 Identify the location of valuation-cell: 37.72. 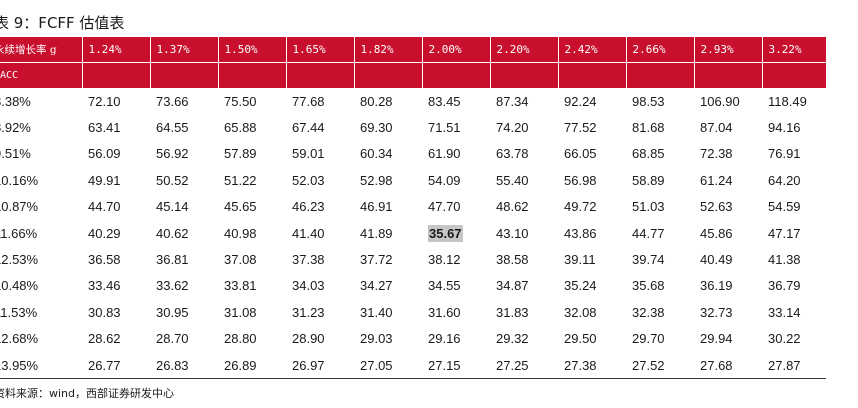
(376, 260).